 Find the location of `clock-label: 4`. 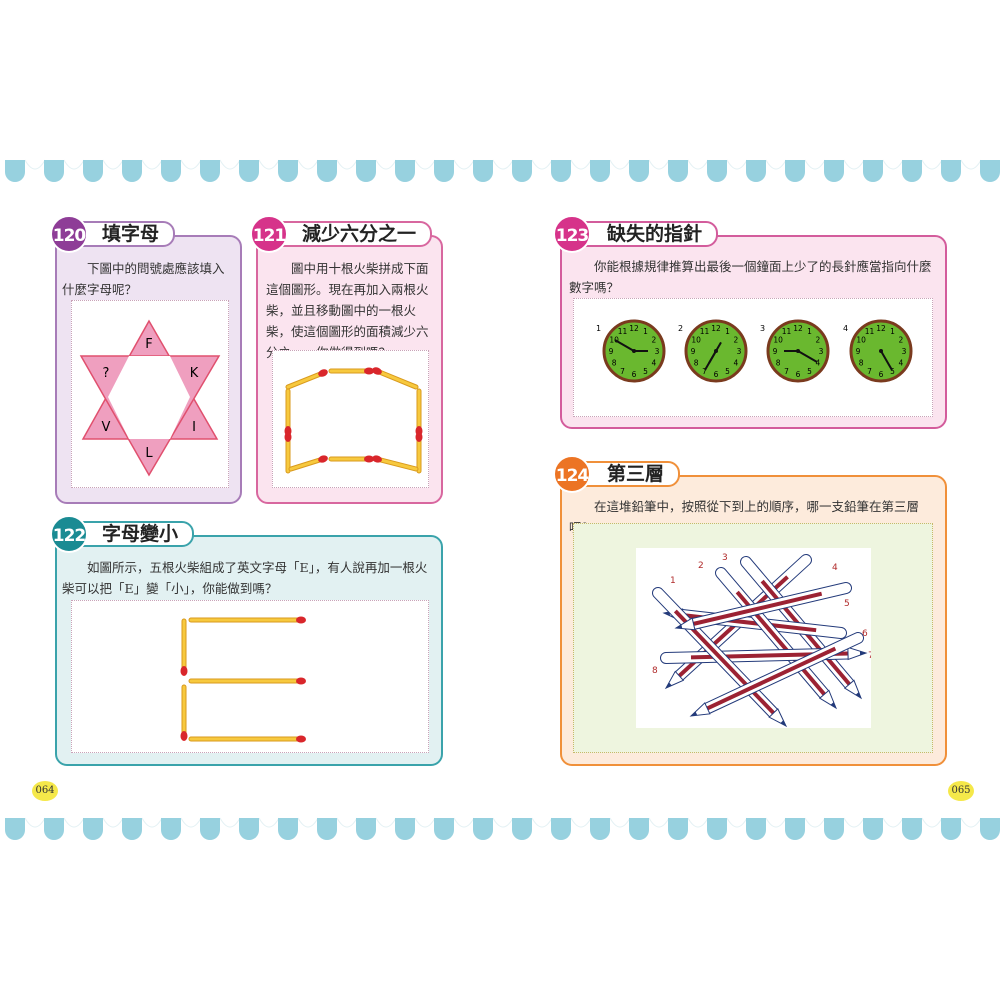

clock-label: 4 is located at coordinates (845, 328).